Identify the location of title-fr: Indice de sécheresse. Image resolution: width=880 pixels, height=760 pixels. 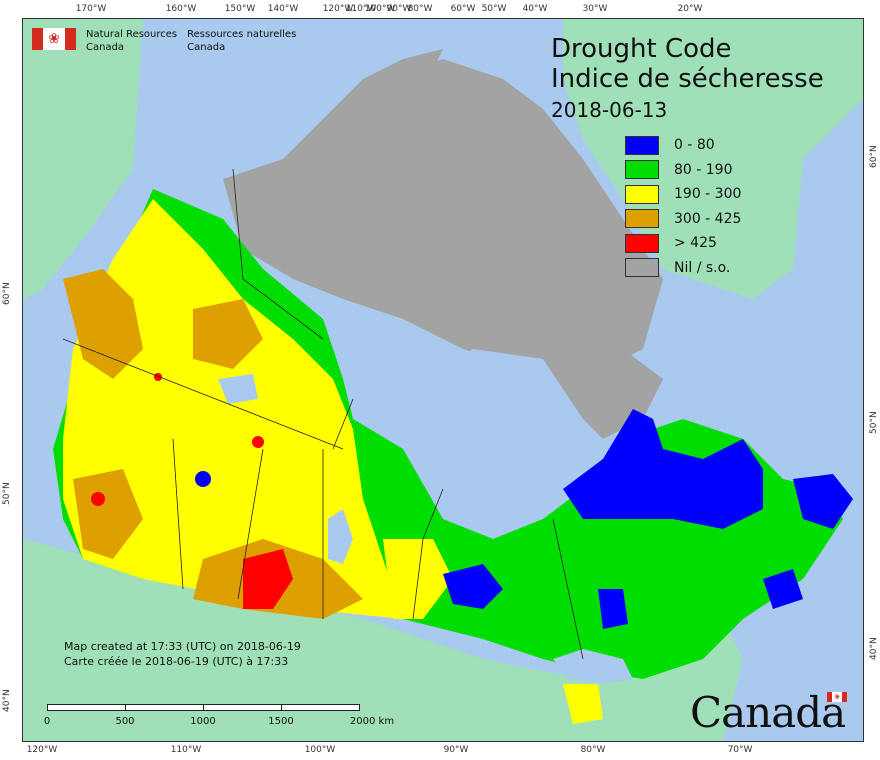
(687, 79).